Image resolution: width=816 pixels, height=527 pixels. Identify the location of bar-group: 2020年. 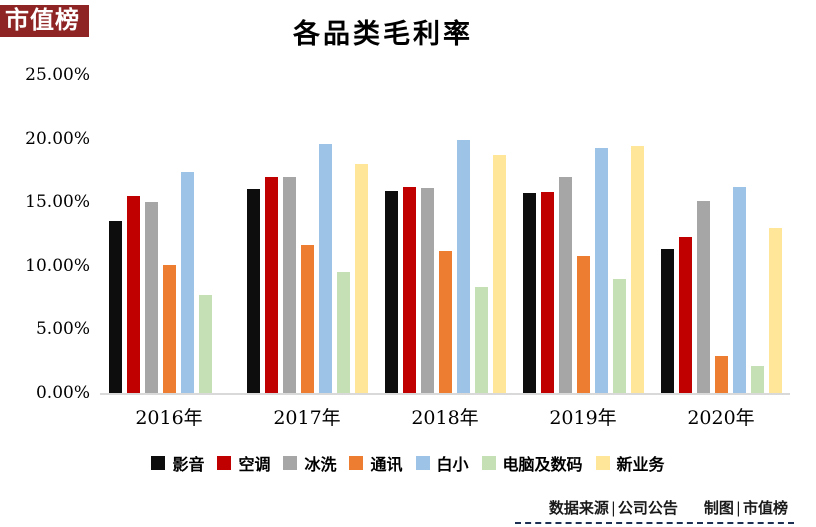
(721, 252).